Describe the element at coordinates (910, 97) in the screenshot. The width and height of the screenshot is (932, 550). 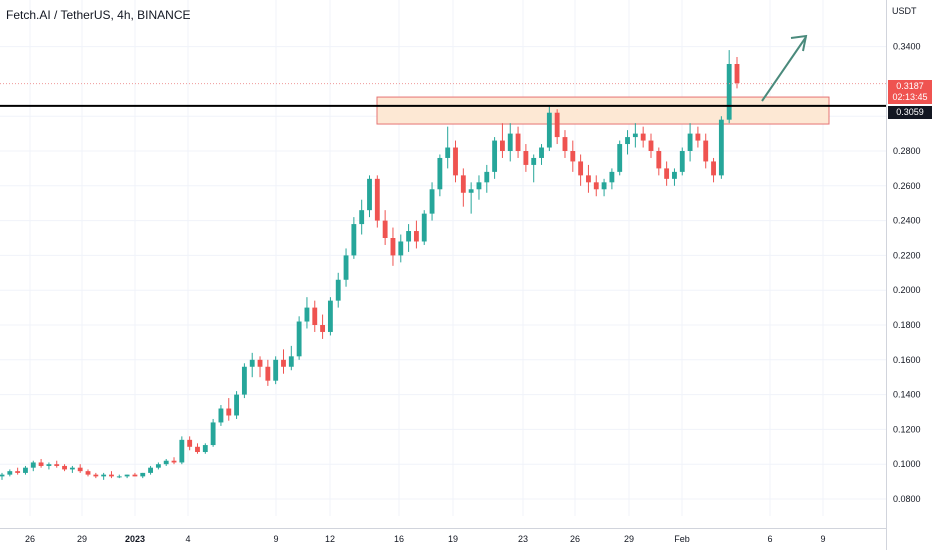
I see `countdown-value: 02:13:45` at that location.